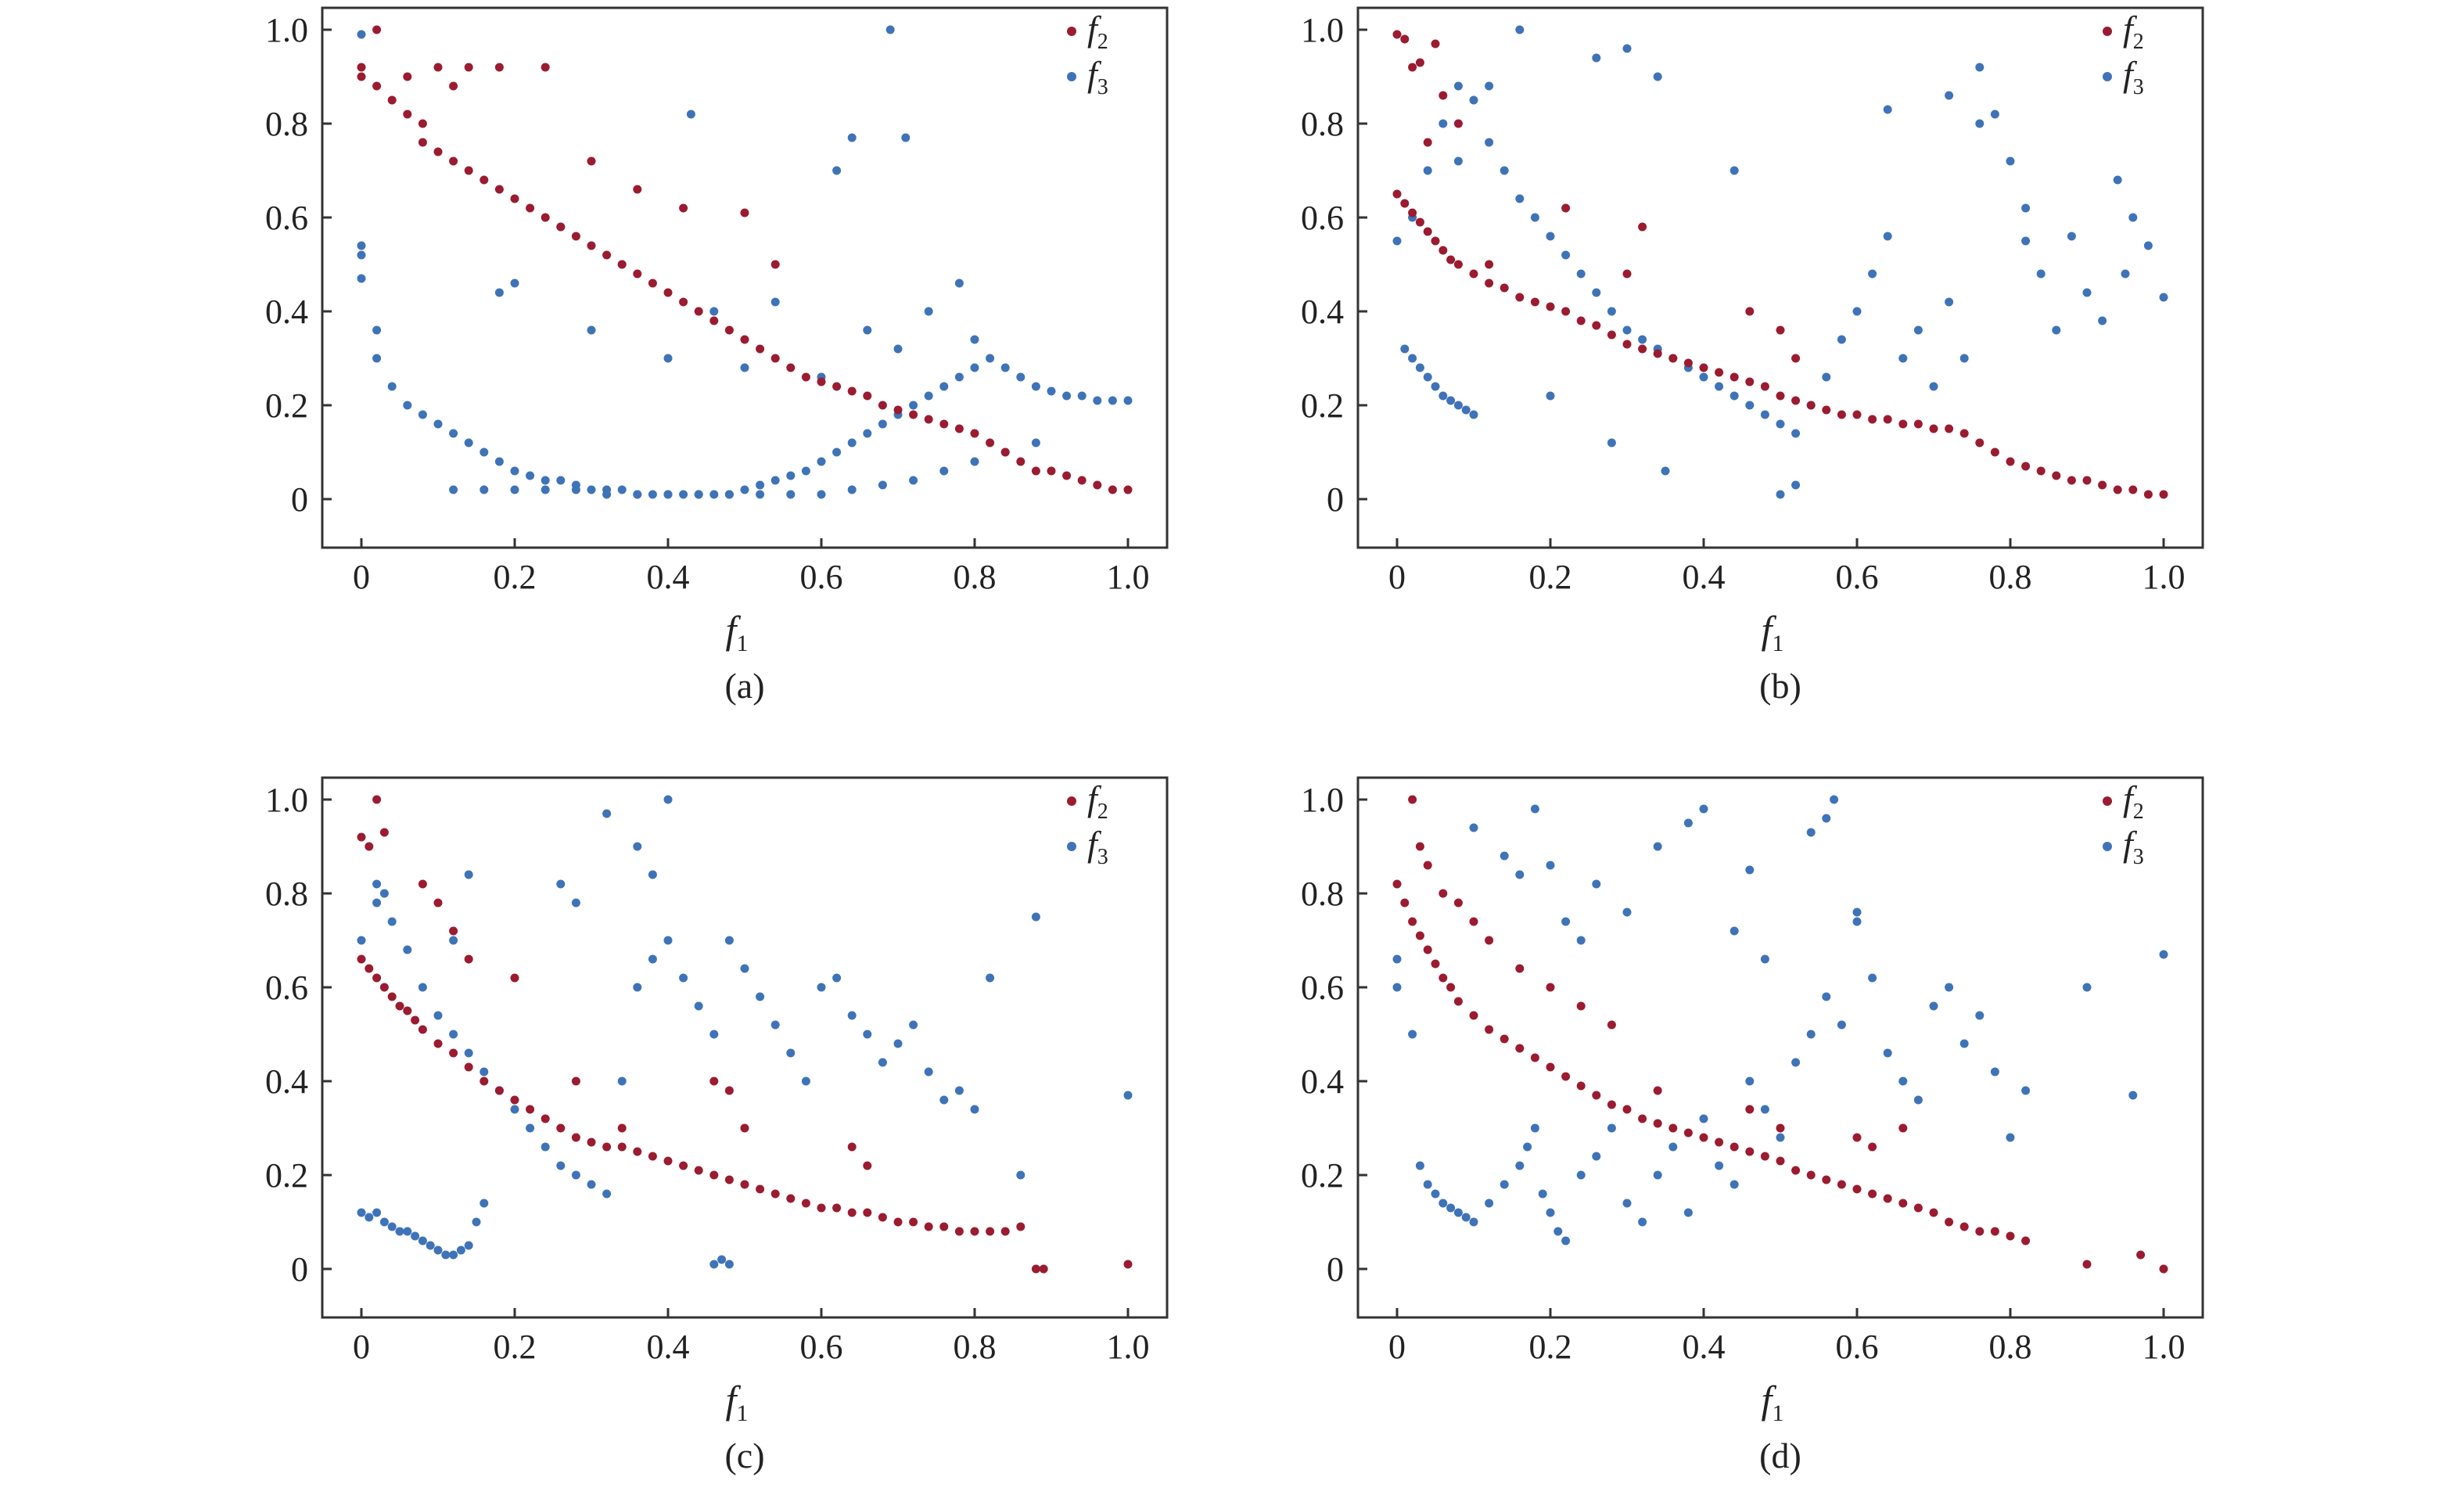 Image resolution: width=2464 pixels, height=1488 pixels. Describe the element at coordinates (286, 1082) in the screenshot. I see `y-tick-label: 0.4` at that location.